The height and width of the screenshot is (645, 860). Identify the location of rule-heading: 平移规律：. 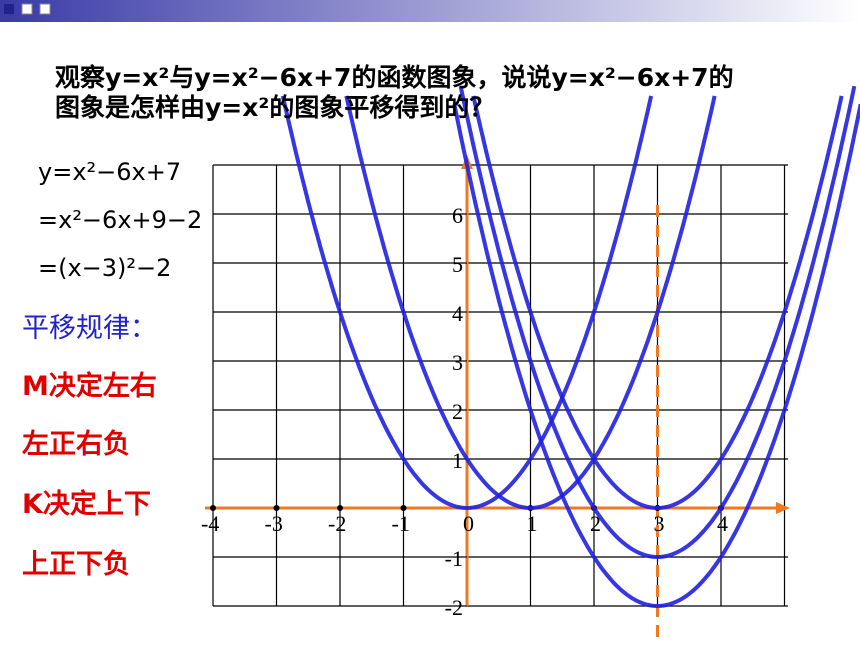
(89, 328).